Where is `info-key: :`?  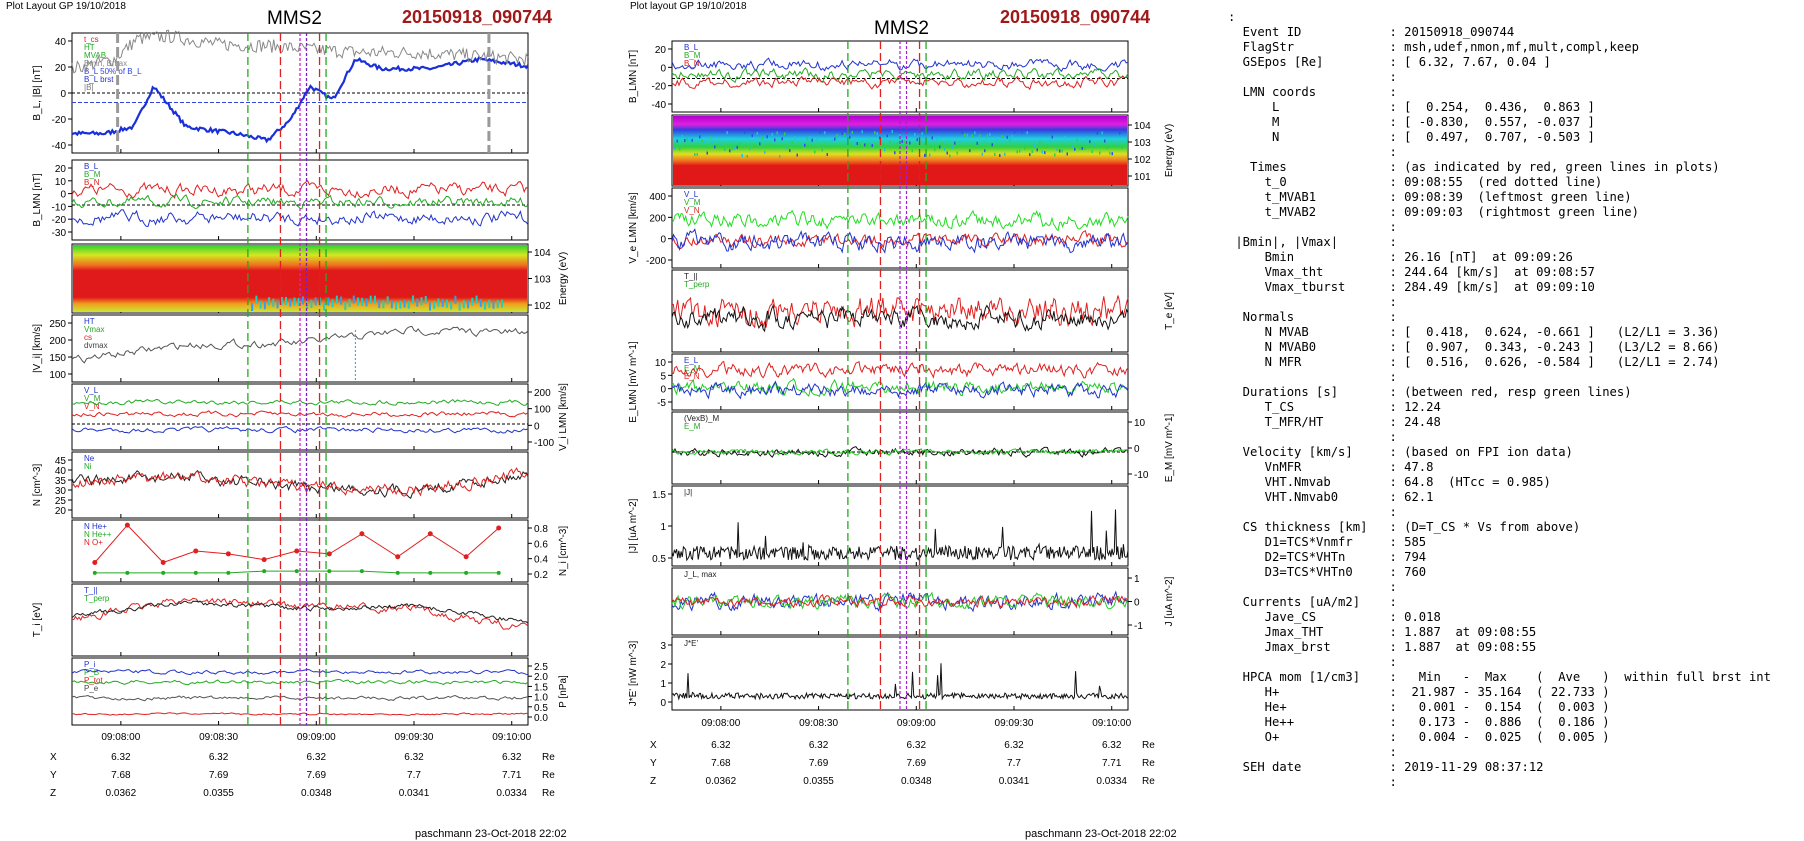 info-key: : is located at coordinates (1309, 17).